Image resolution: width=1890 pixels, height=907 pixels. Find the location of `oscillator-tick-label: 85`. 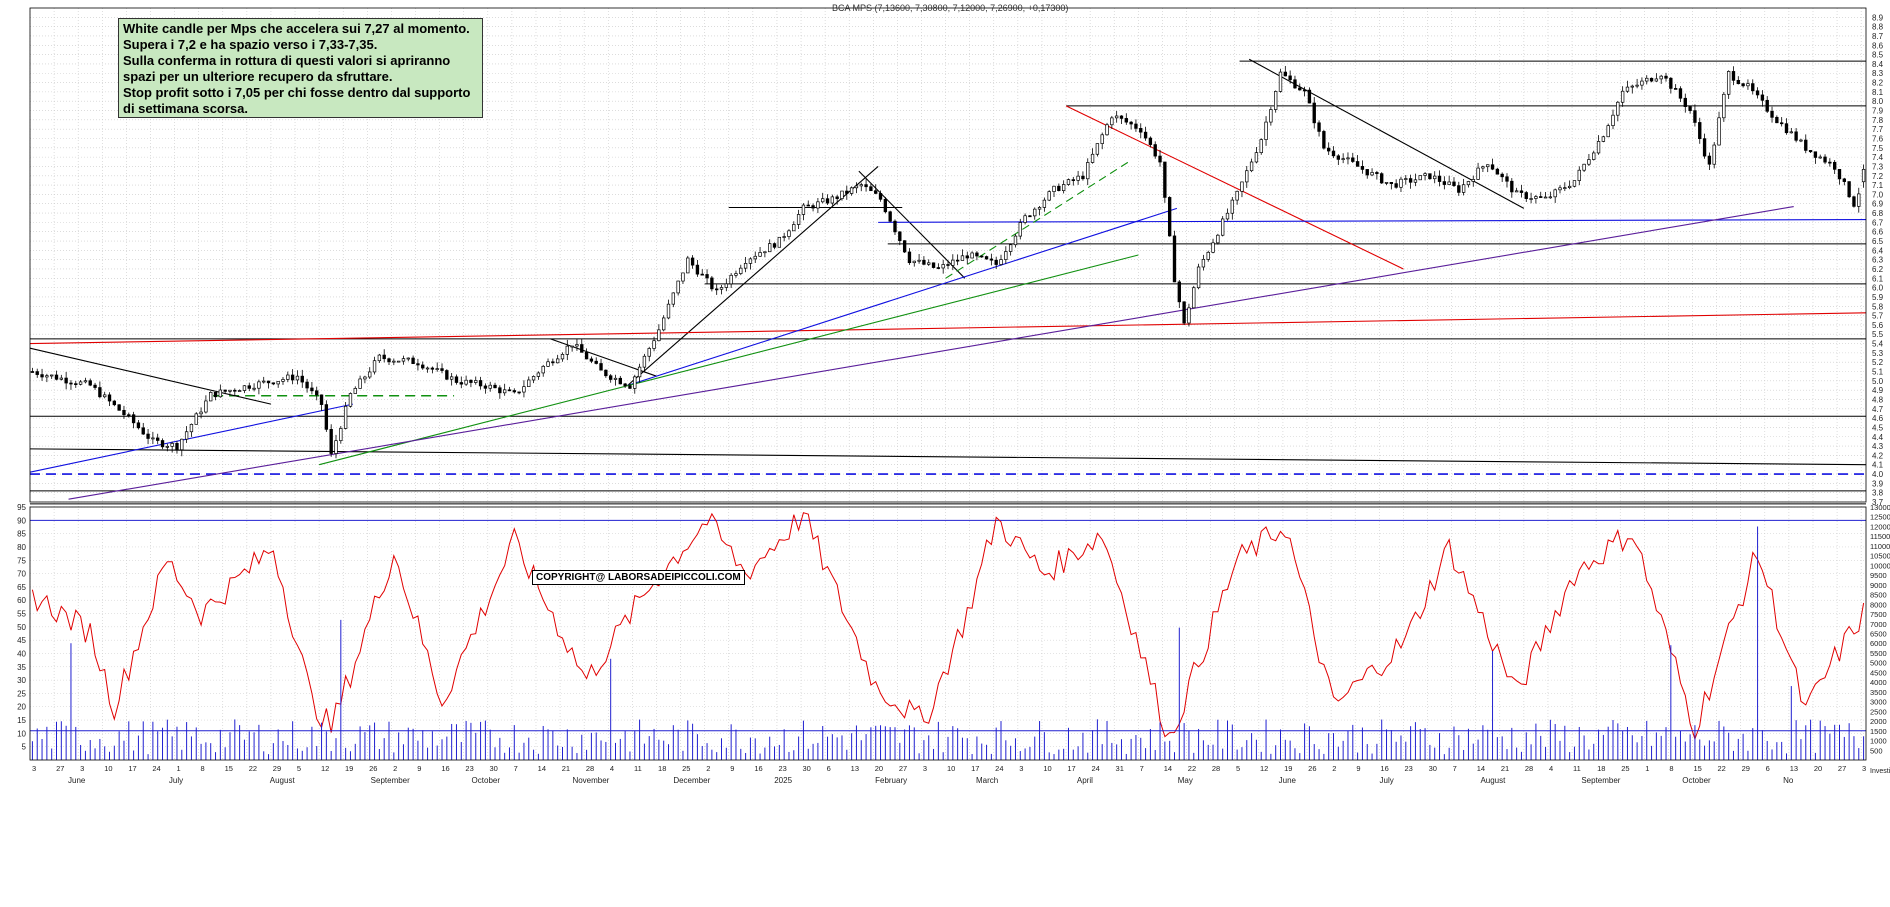

oscillator-tick-label: 85 is located at coordinates (21, 534).